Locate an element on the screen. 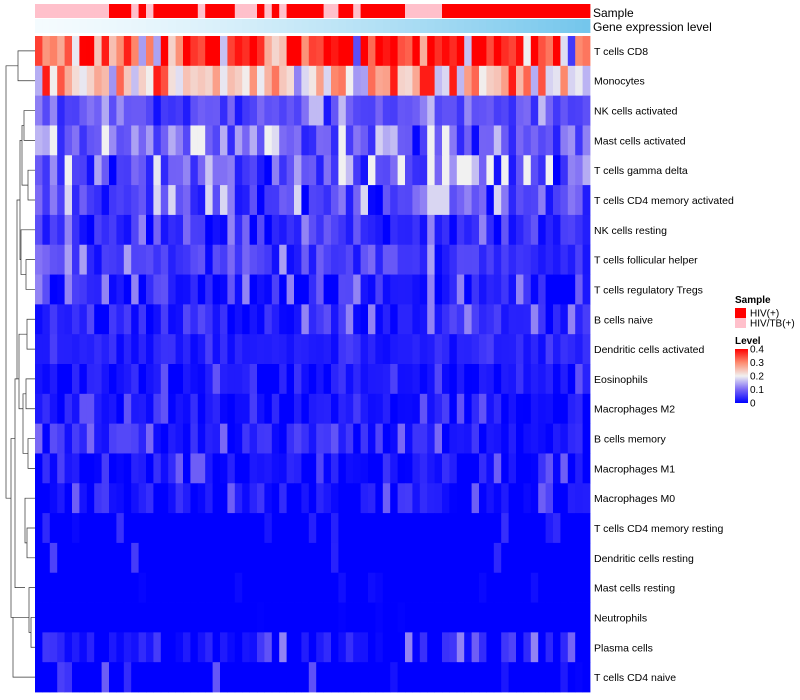 The image size is (800, 700). row-label: Dendritic cells activated is located at coordinates (649, 350).